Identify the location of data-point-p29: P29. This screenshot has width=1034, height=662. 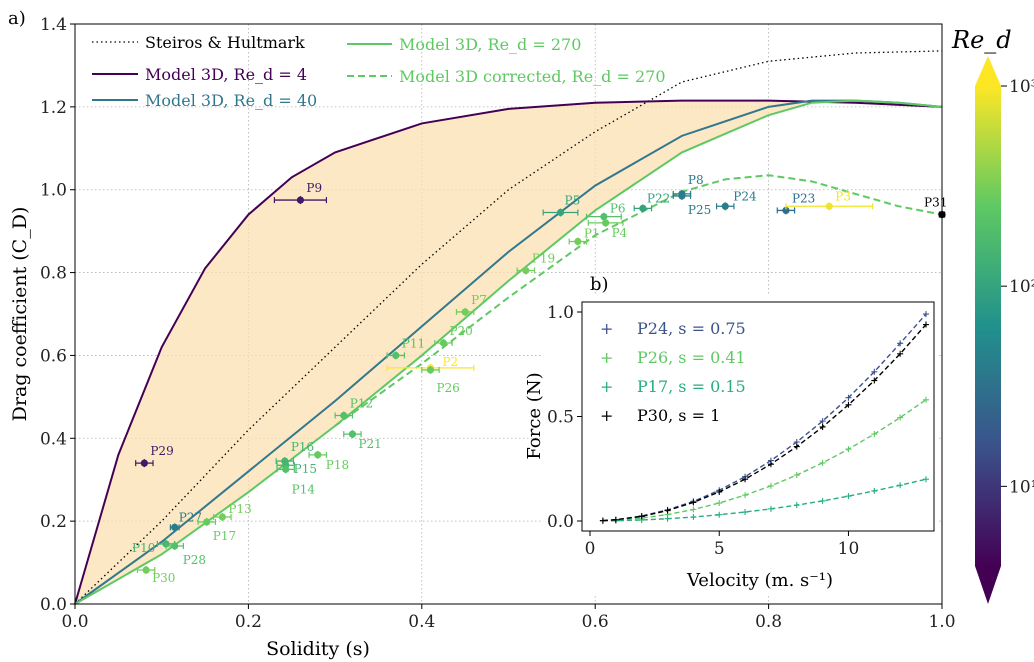
(154, 456).